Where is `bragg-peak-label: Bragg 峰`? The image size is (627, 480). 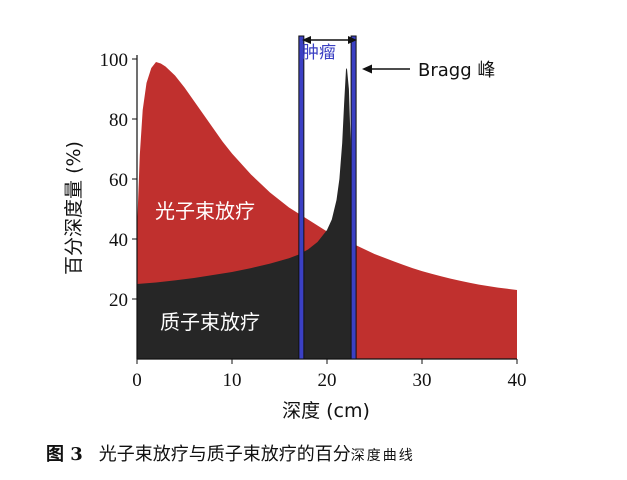
bragg-peak-label: Bragg 峰 is located at coordinates (456, 70).